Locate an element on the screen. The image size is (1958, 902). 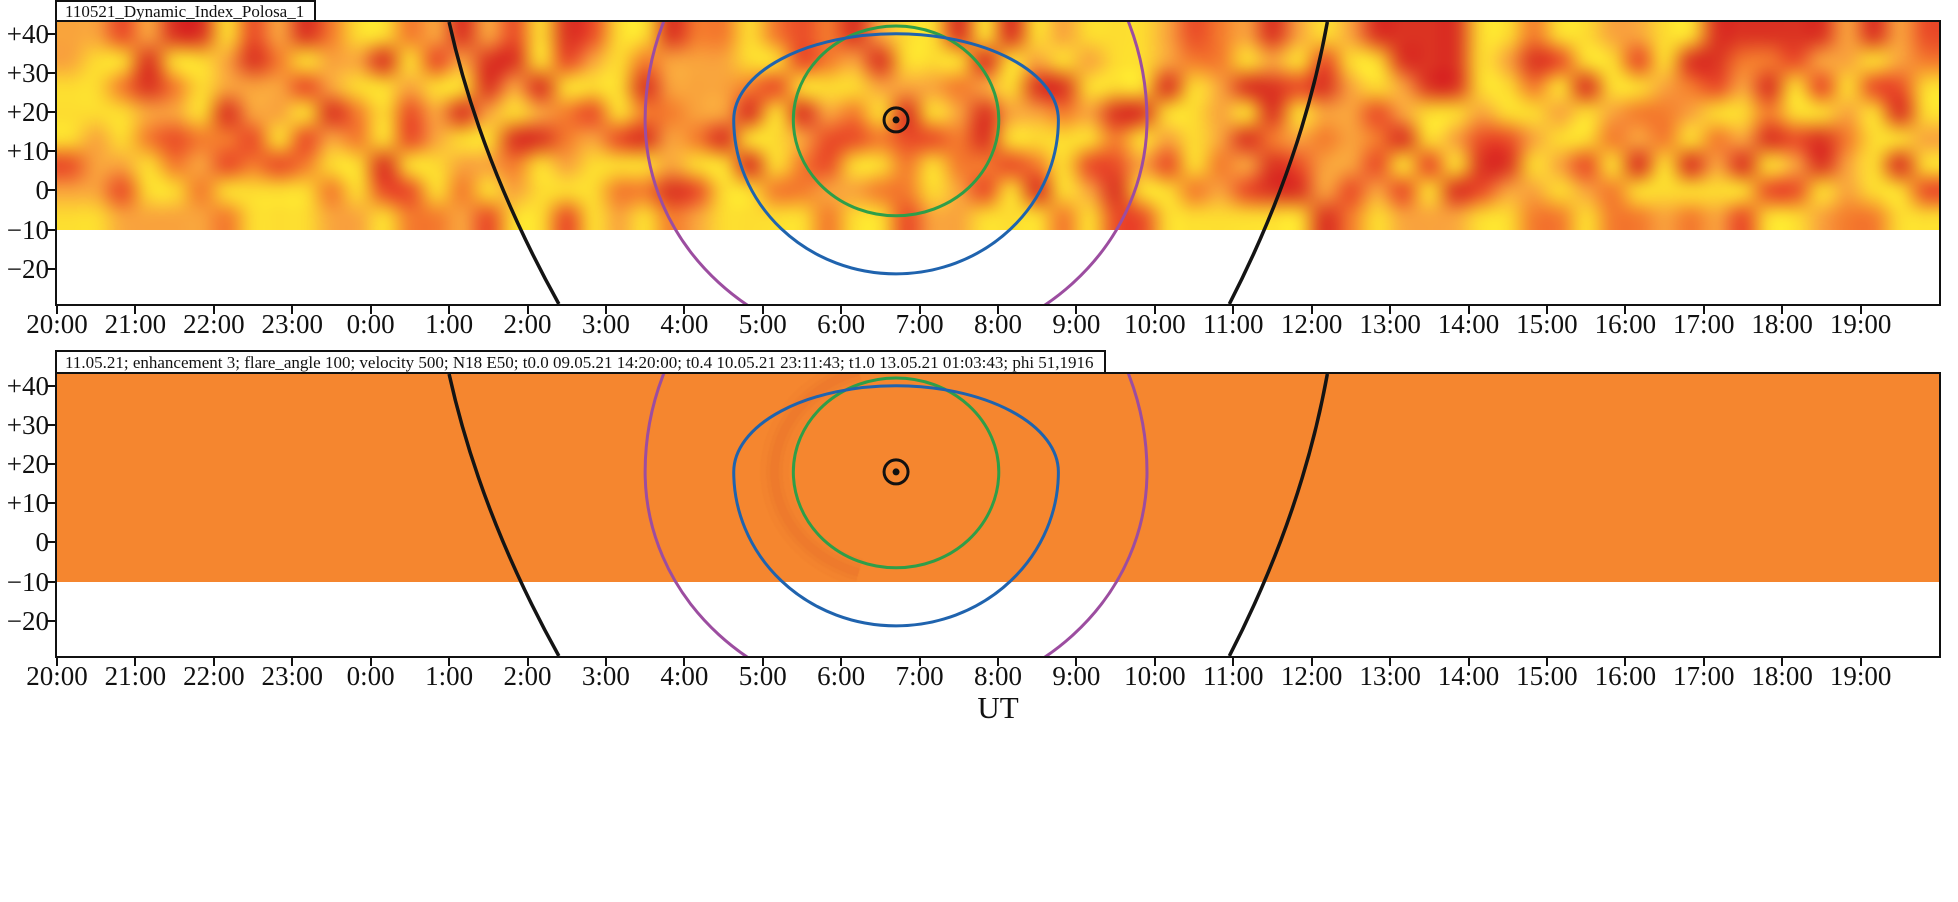
overlay-rings-terminators-model is located at coordinates (888, 515).